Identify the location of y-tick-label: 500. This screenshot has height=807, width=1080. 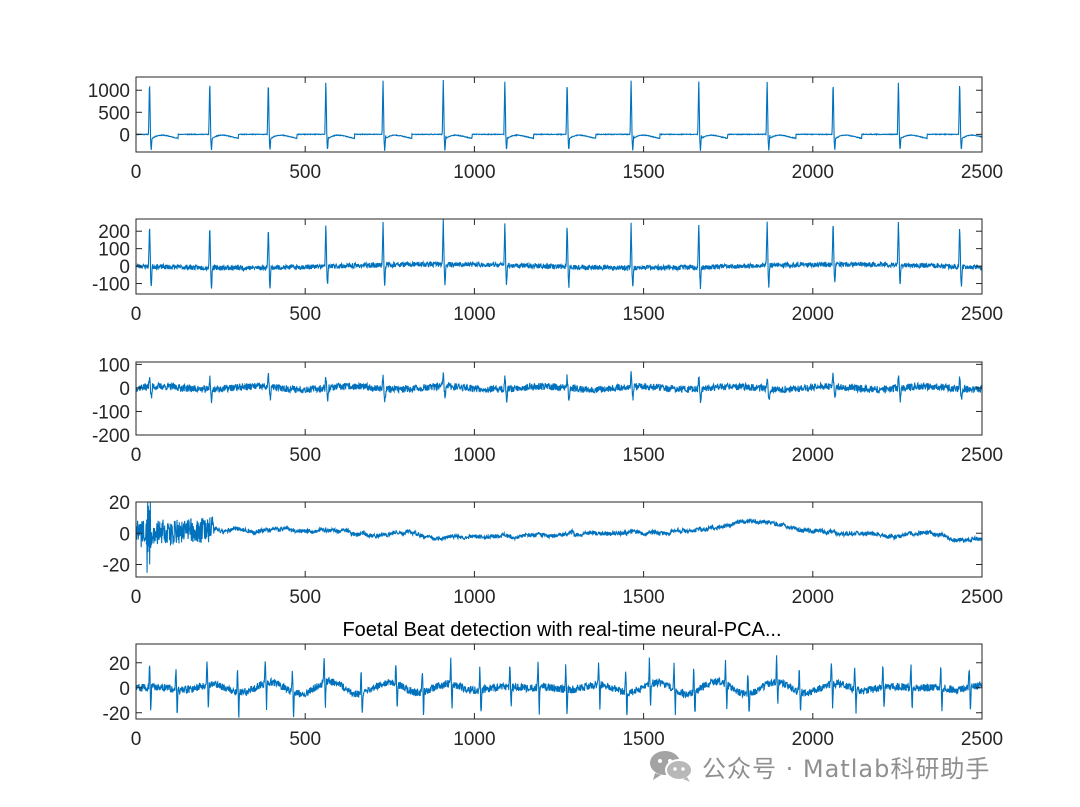
(114, 113).